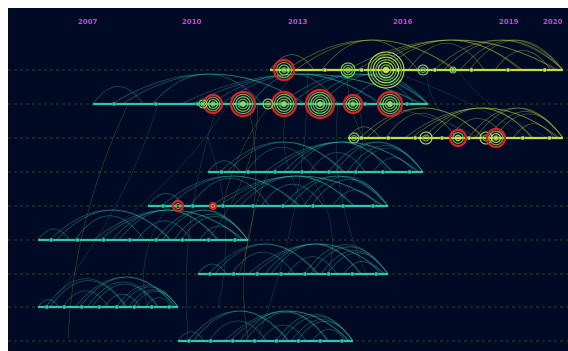 The height and width of the screenshot is (351, 568). What do you see at coordinates (553, 22) in the screenshot?
I see `year-label-2020: 2020` at bounding box center [553, 22].